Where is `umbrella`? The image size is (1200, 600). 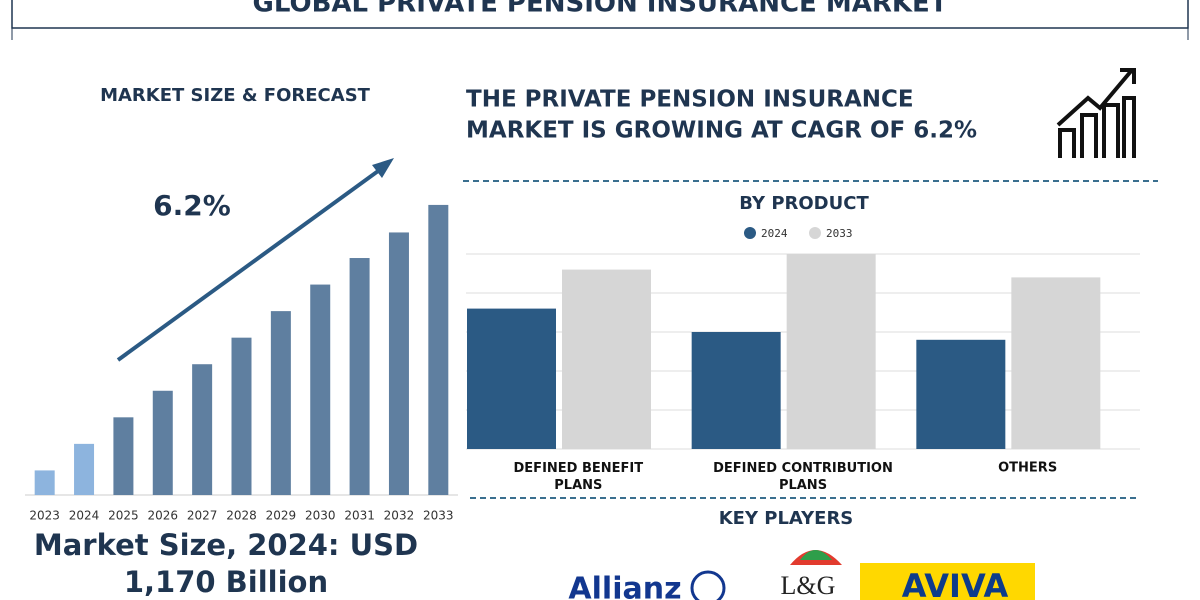
umbrella is located at coordinates (816, 555).